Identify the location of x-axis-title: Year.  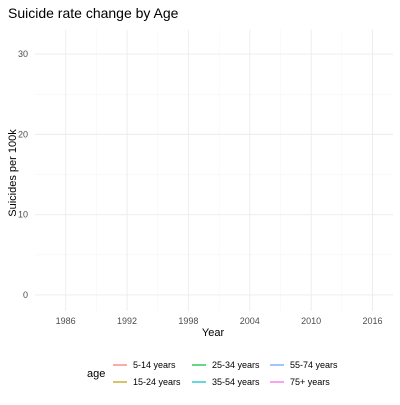
(213, 333).